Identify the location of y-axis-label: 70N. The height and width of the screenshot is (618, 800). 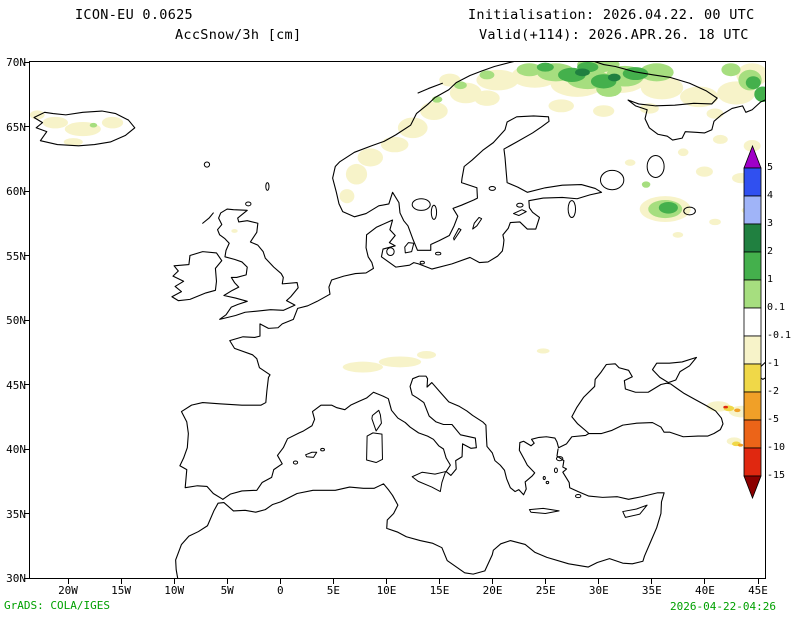
(16, 62).